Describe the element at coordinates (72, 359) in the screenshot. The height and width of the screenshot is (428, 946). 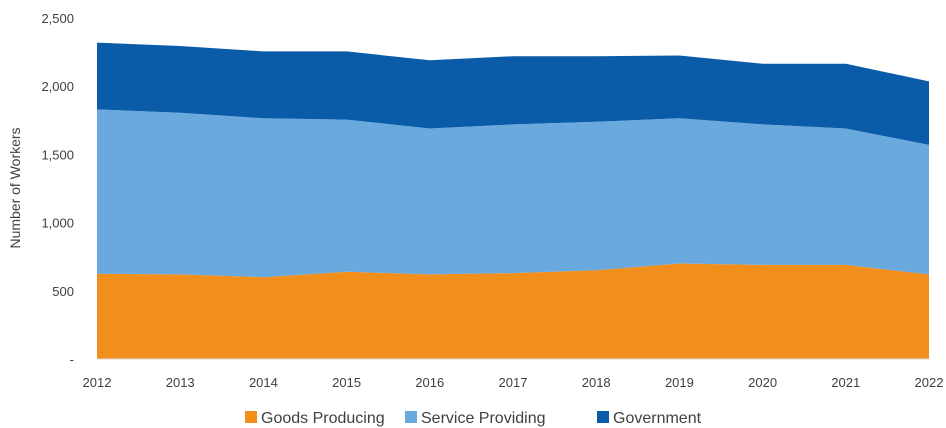
I see `y-tick-label: -` at that location.